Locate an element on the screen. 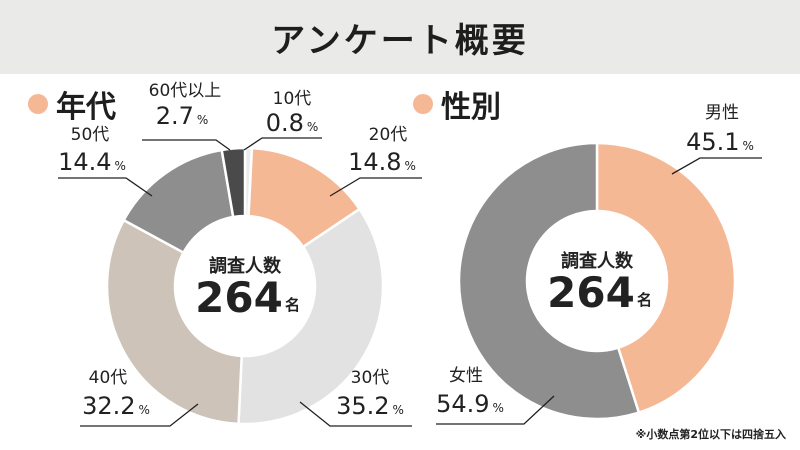 Image resolution: width=800 pixels, height=450 pixels. slice-40s is located at coordinates (174, 322).